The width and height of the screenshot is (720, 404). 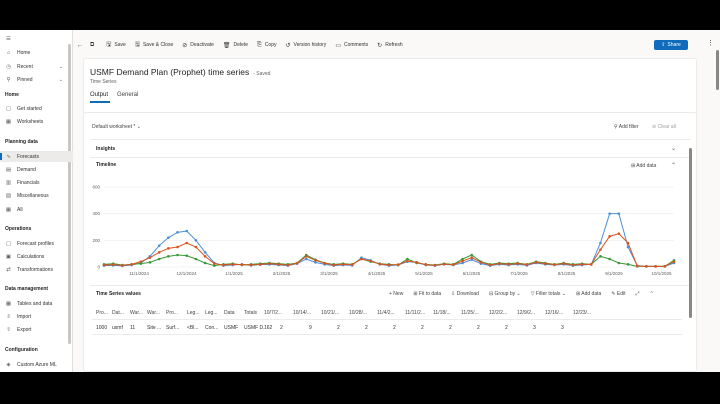 I want to click on tsv-toolbar-button: ⊟ Group by ⌄, so click(x=504, y=294).